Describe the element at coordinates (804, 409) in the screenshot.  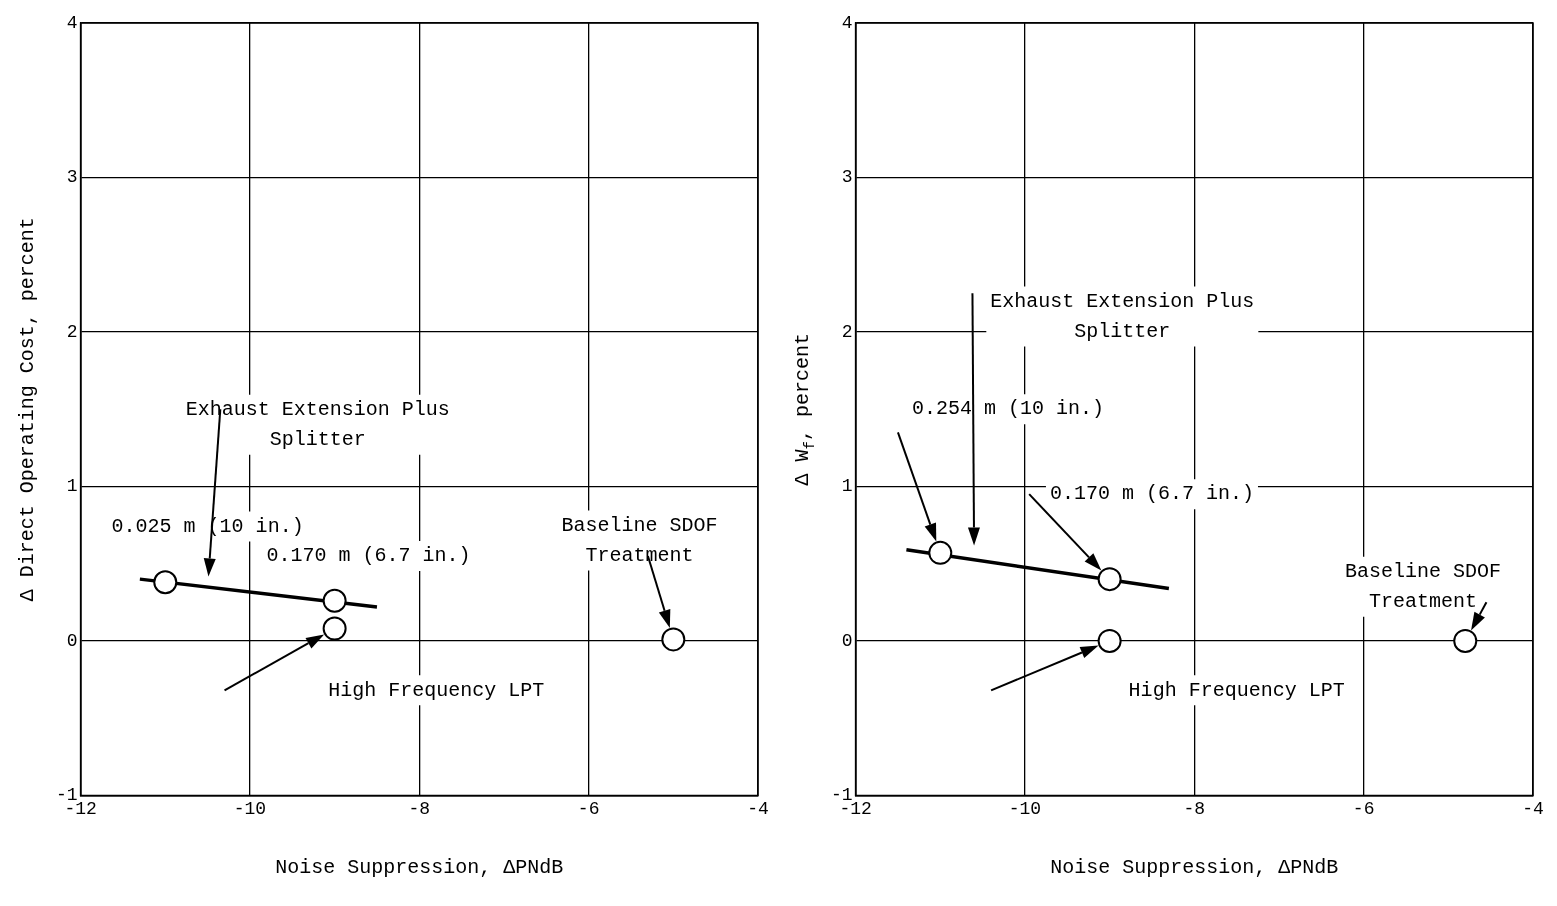
I see `y-axis-title: Δ Wf, percent` at that location.